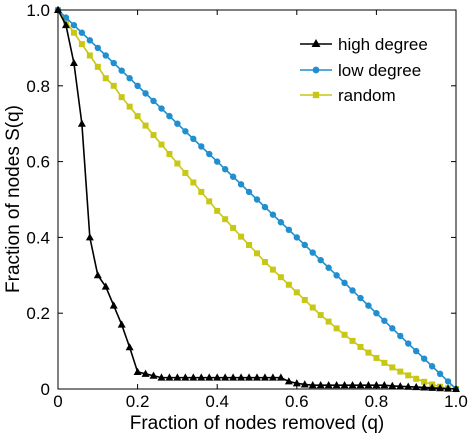 The height and width of the screenshot is (437, 474). What do you see at coordinates (379, 70) in the screenshot?
I see `legend-label-low-degree: low degree` at bounding box center [379, 70].